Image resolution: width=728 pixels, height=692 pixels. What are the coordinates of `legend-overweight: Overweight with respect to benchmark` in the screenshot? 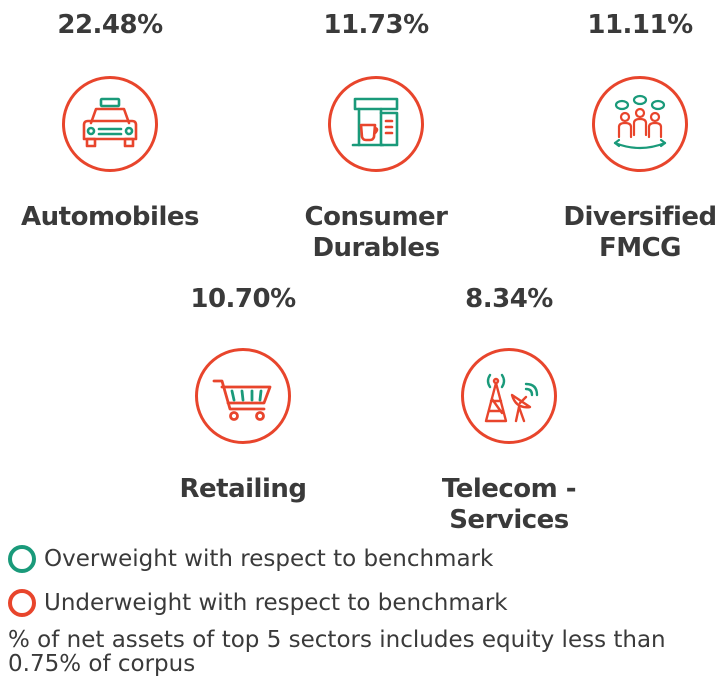 It's located at (250, 559).